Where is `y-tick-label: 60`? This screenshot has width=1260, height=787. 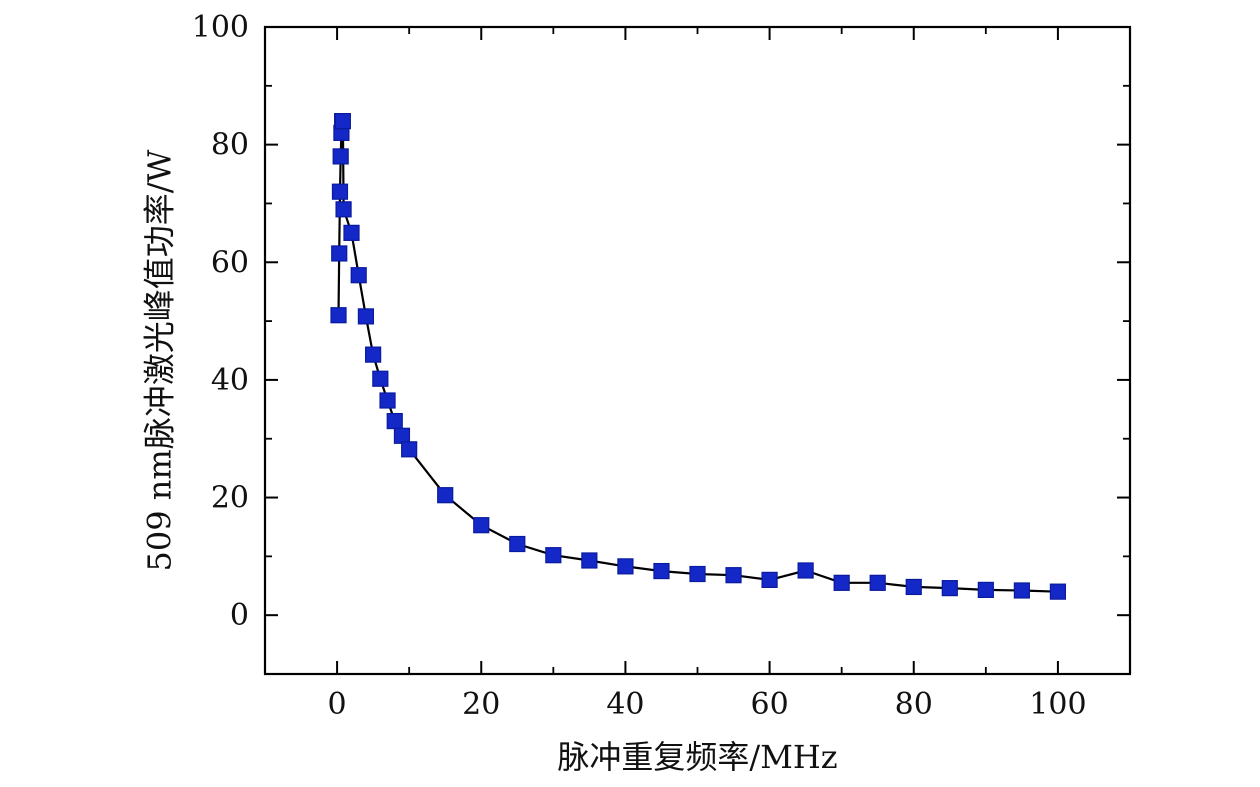 y-tick-label: 60 is located at coordinates (230, 262).